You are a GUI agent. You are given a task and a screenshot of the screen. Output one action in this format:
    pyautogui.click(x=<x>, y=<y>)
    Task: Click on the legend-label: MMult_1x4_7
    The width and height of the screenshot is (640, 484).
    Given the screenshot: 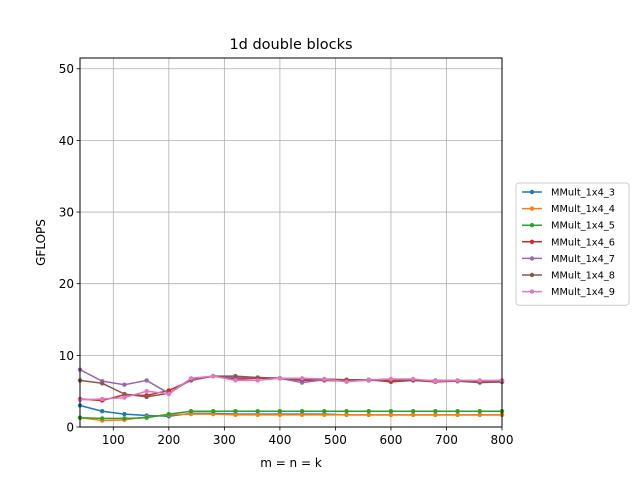 What is the action you would take?
    pyautogui.click(x=583, y=259)
    